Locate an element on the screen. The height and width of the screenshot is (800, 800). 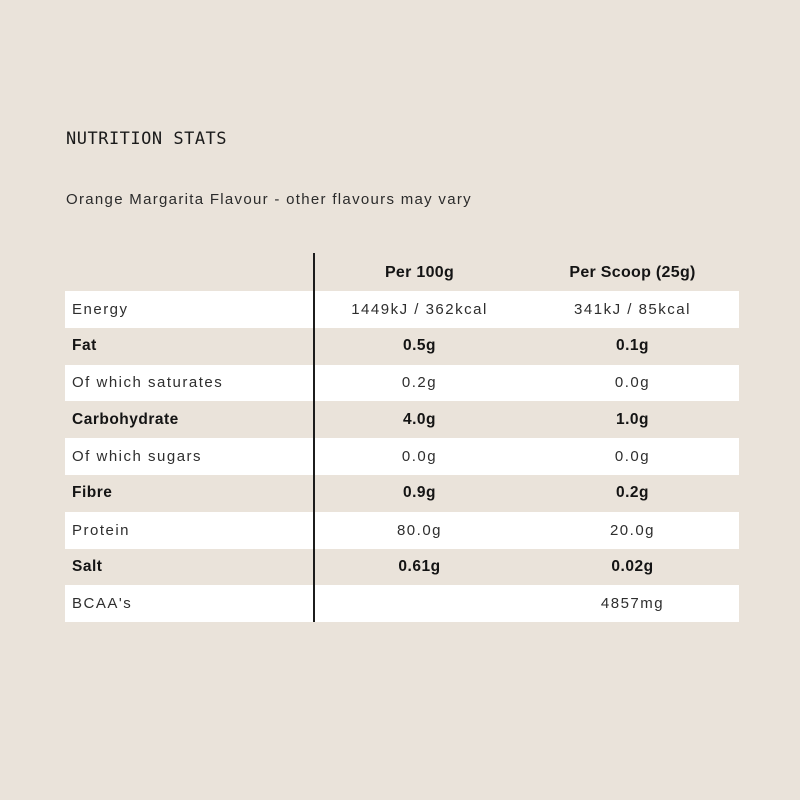
per-100g-value: 0.0g is located at coordinates (419, 457).